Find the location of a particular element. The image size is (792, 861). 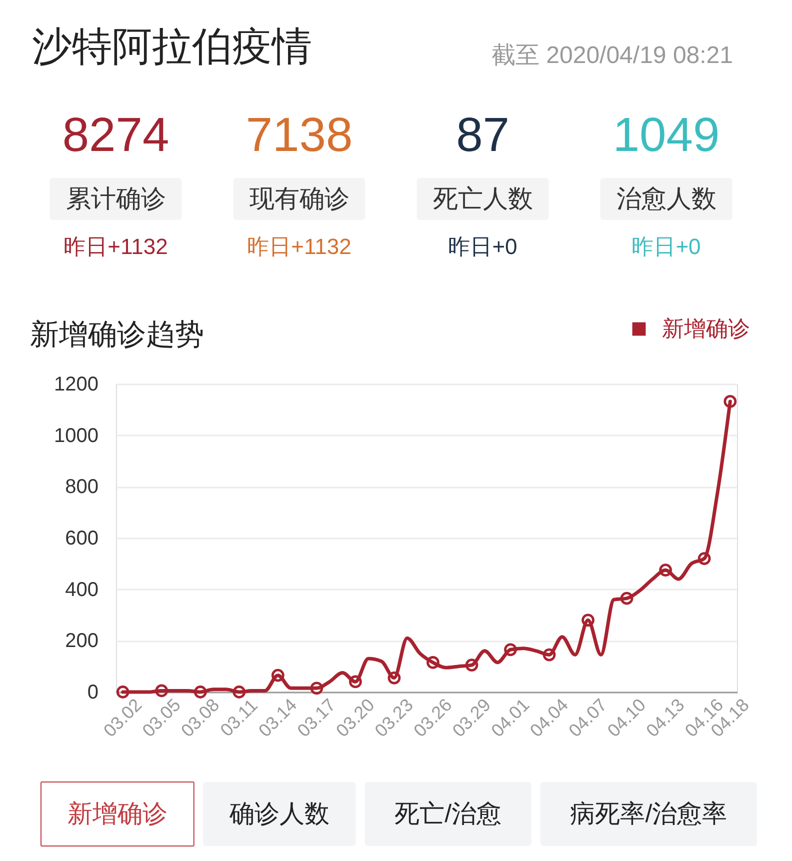

text: 现有确诊 is located at coordinates (299, 199).